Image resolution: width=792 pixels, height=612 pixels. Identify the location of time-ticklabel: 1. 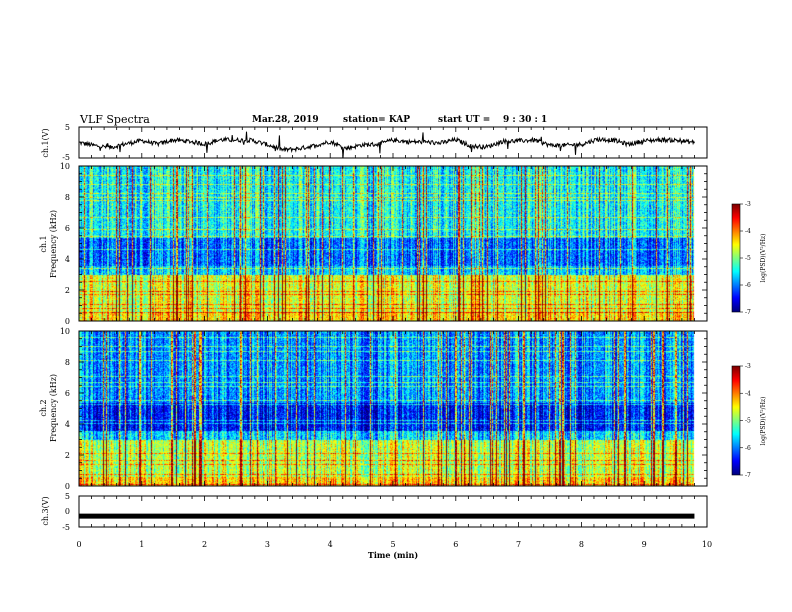
(141, 544).